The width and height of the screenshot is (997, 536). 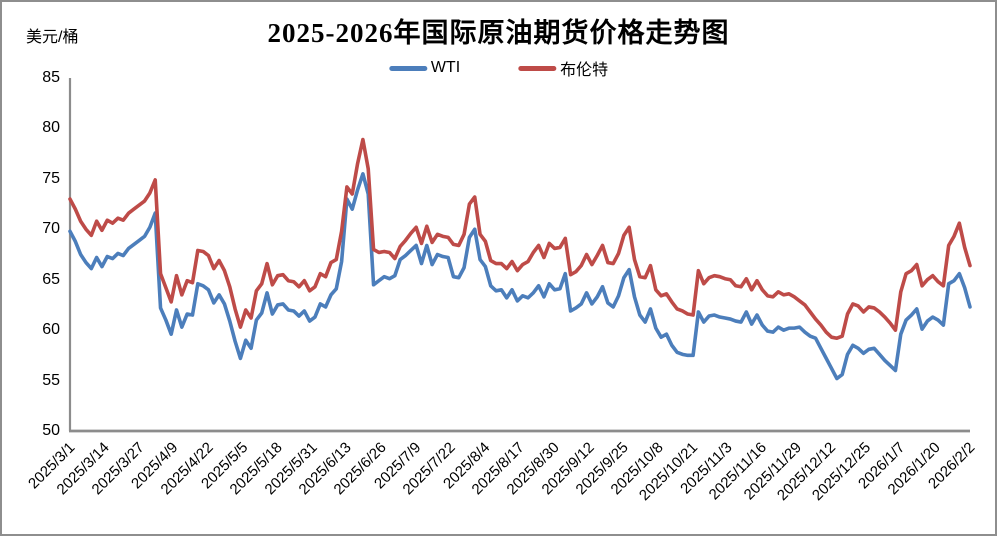 What do you see at coordinates (51, 77) in the screenshot?
I see `y-tick-label-85: 85` at bounding box center [51, 77].